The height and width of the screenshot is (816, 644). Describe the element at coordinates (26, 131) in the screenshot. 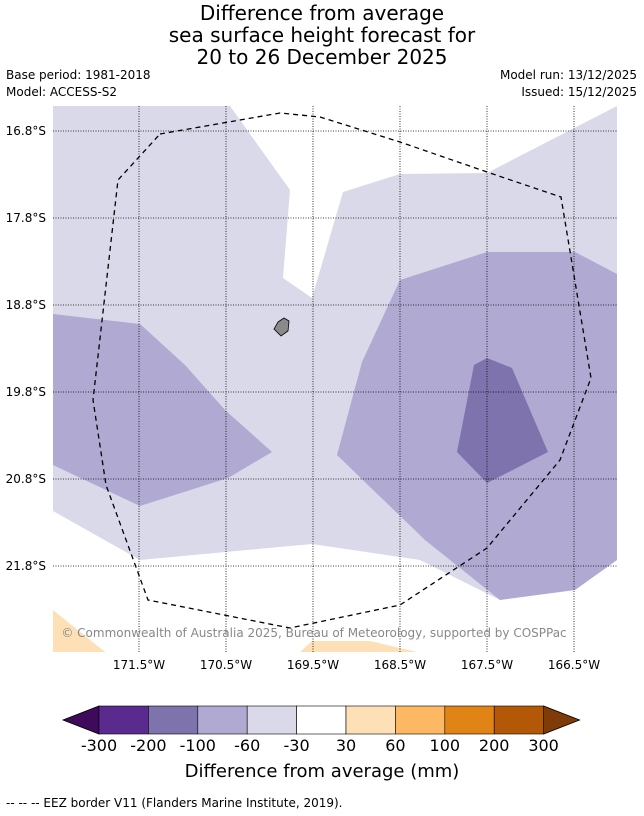

I see `lat-label-16.8: 16.8°S` at that location.